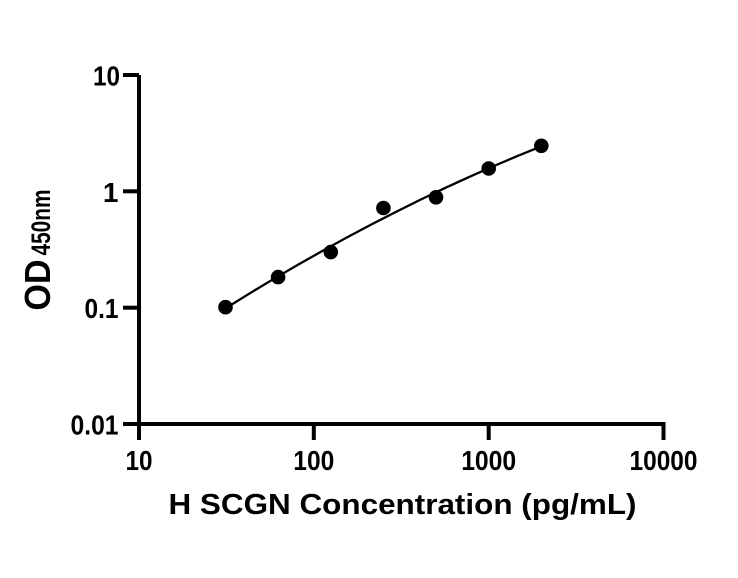 The height and width of the screenshot is (578, 738). Describe the element at coordinates (664, 460) in the screenshot. I see `svg-text: 10000` at that location.